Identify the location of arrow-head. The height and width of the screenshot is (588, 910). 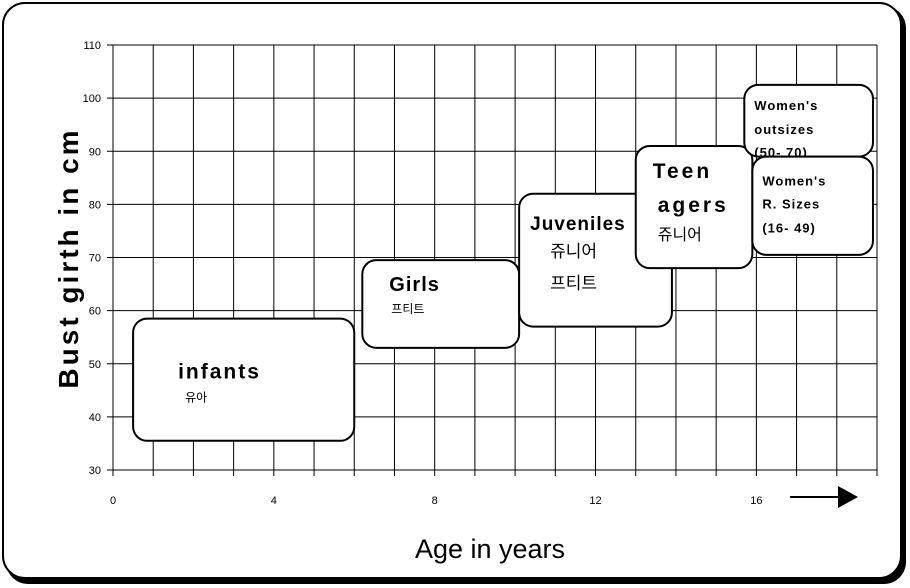
(848, 497).